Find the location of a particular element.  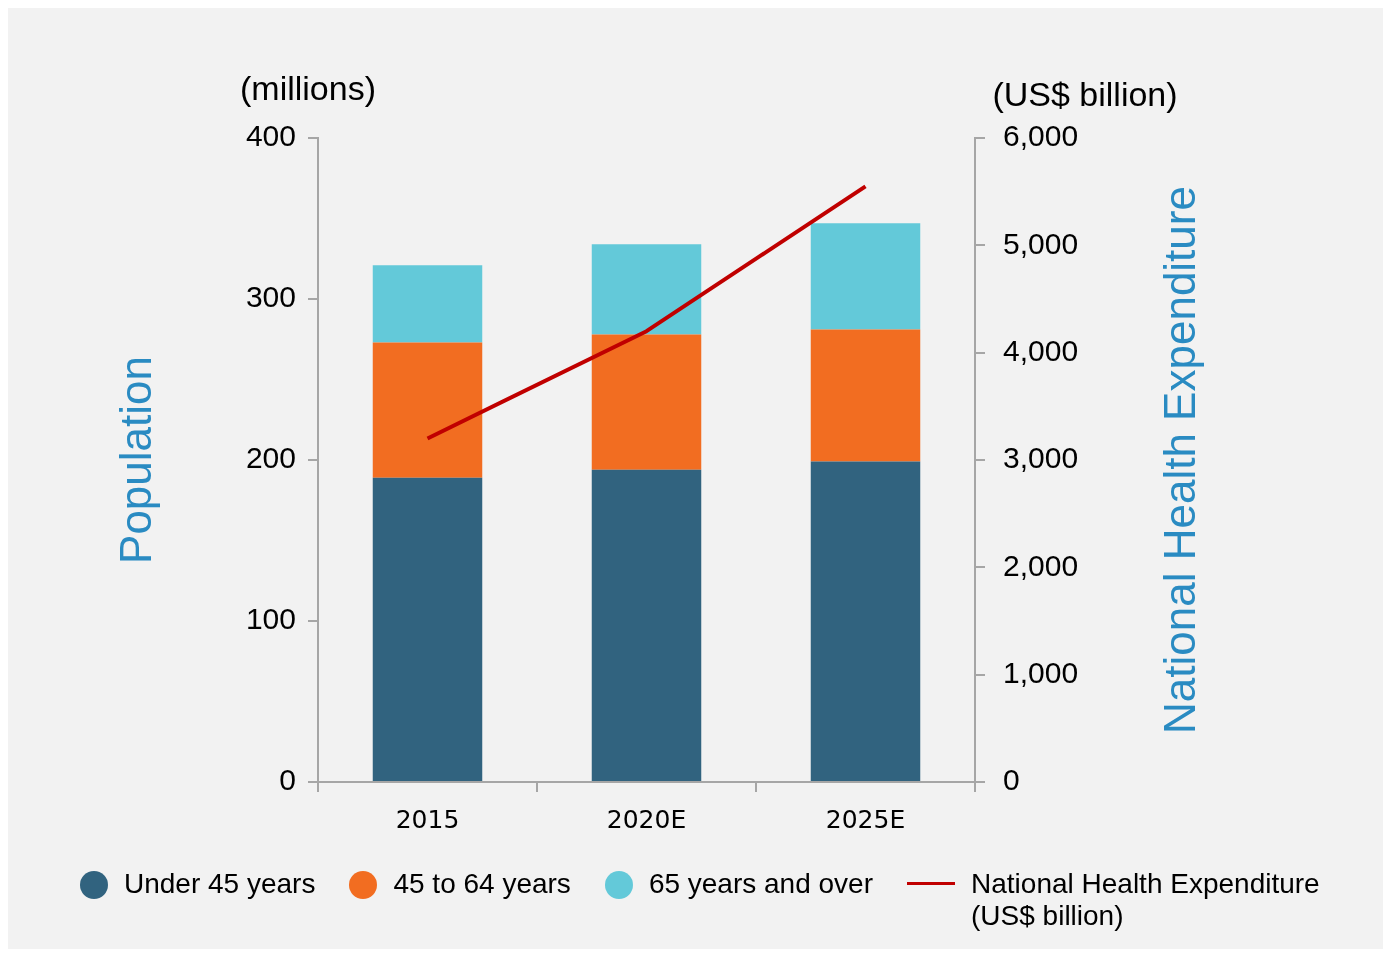

text: (millions) is located at coordinates (308, 88).